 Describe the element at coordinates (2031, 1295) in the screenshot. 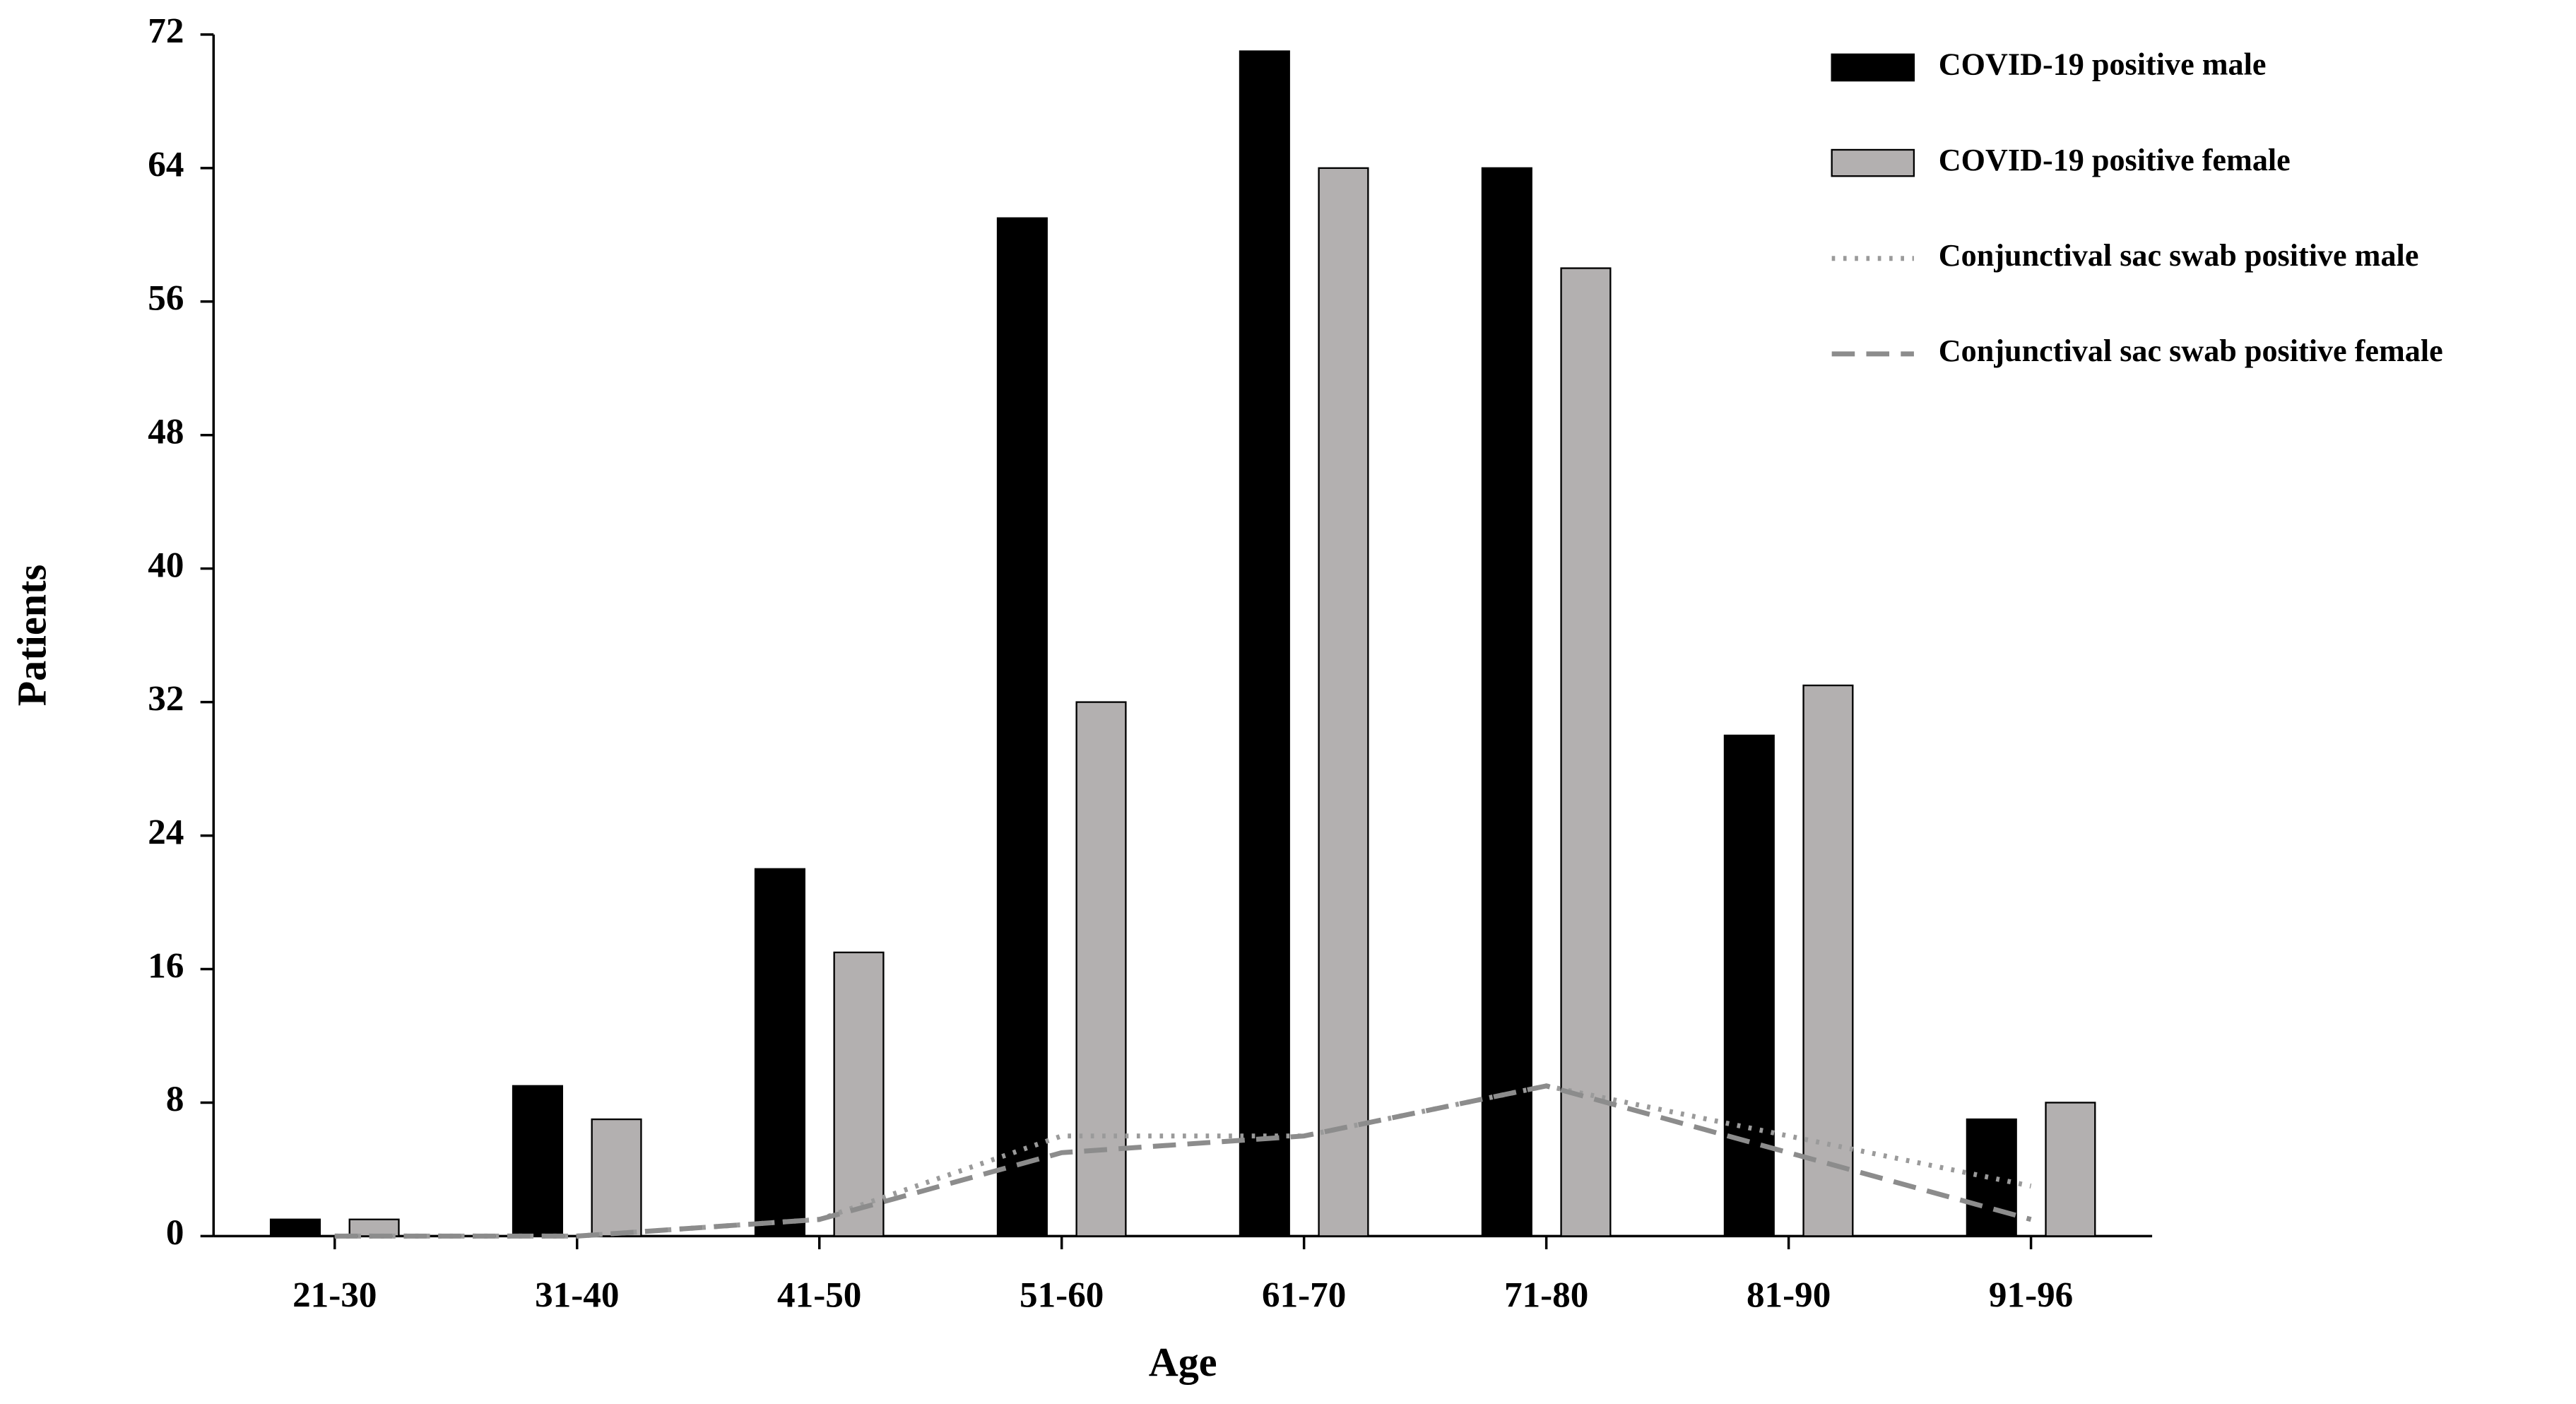

I see `x-tick-label: 91-96` at that location.